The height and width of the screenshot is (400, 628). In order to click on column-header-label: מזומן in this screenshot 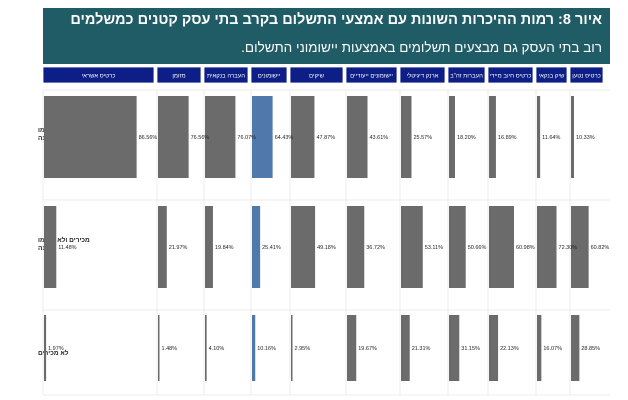, I will do `click(178, 77)`.